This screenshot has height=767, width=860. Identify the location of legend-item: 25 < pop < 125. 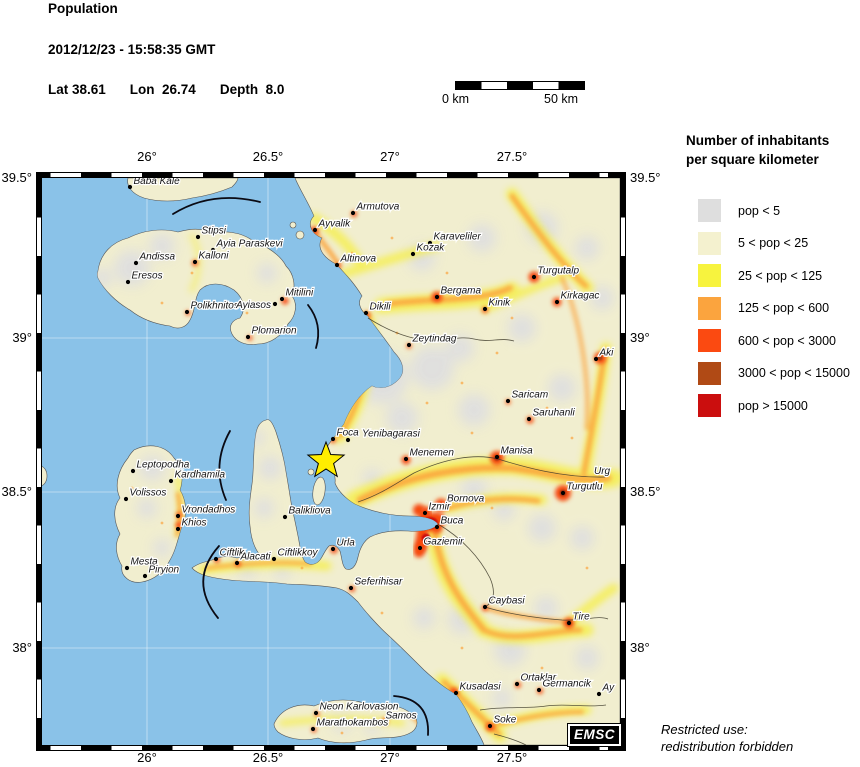
(774, 275).